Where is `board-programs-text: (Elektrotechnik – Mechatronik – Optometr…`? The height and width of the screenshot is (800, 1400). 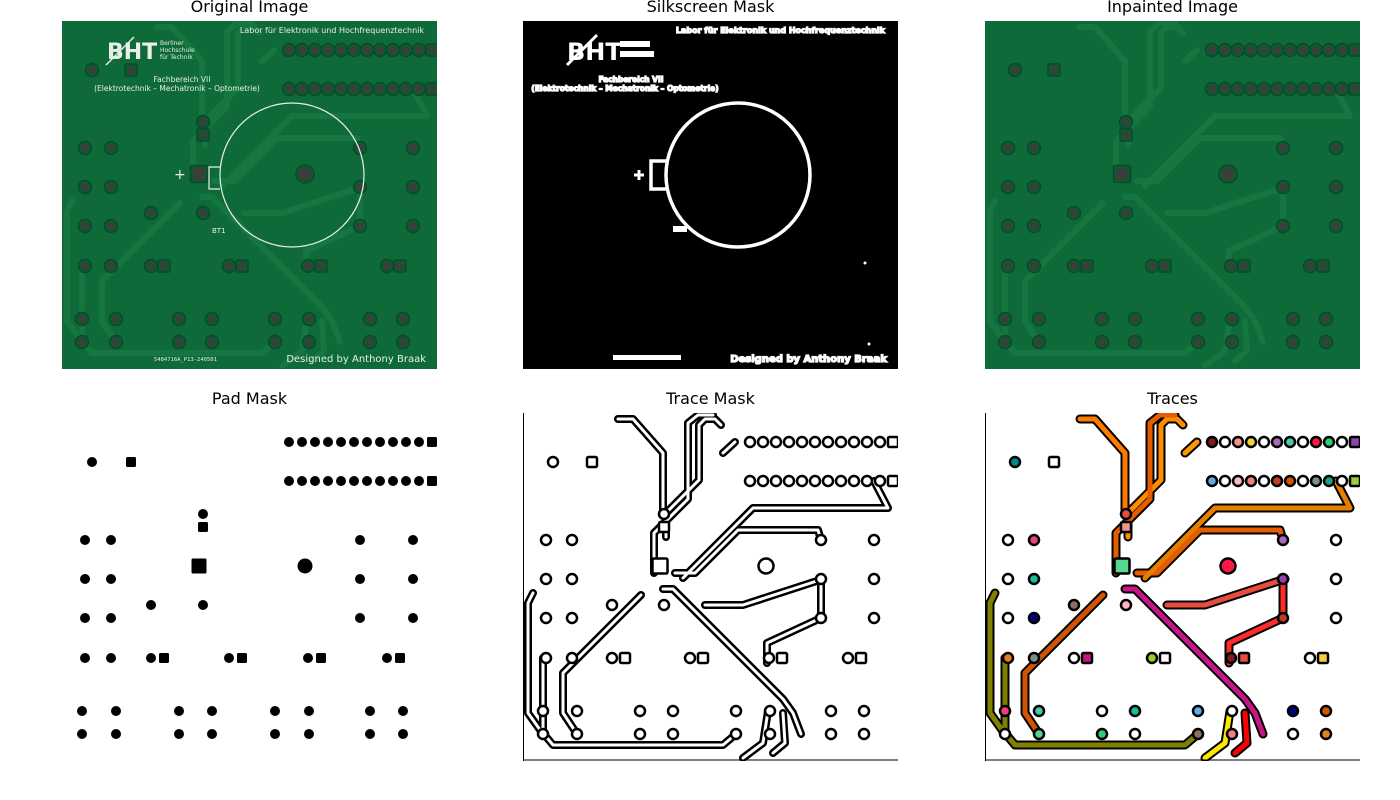
board-programs-text: (Elektrotechnik – Mechatronik – Optometr… is located at coordinates (177, 88).